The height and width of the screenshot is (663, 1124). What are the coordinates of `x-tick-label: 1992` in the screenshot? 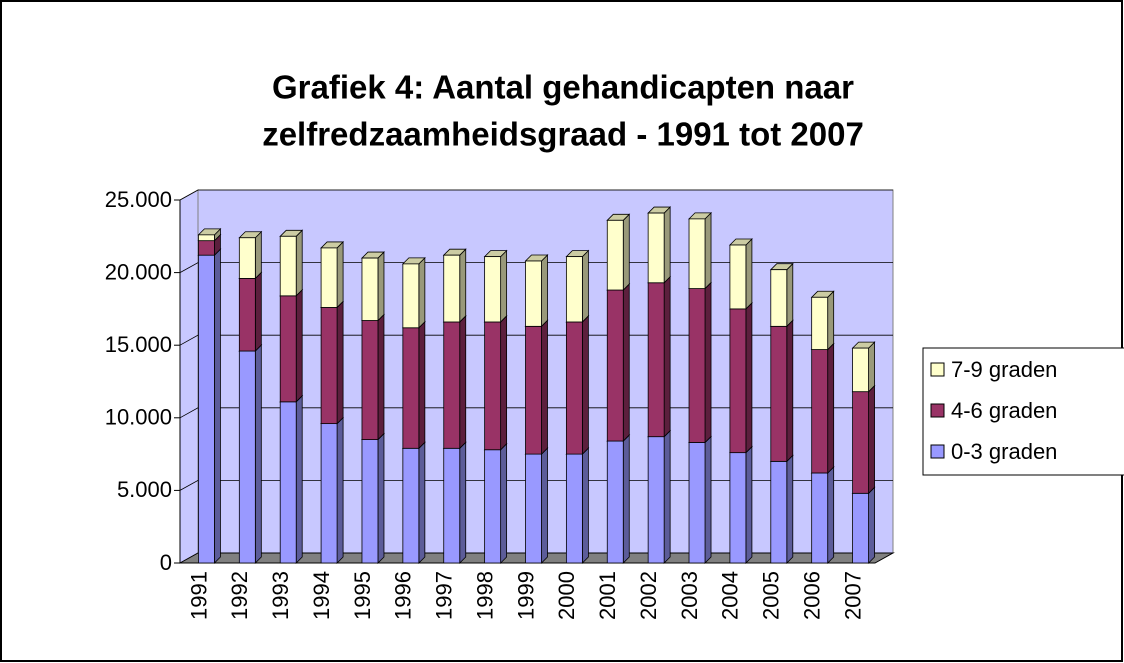 It's located at (239, 595).